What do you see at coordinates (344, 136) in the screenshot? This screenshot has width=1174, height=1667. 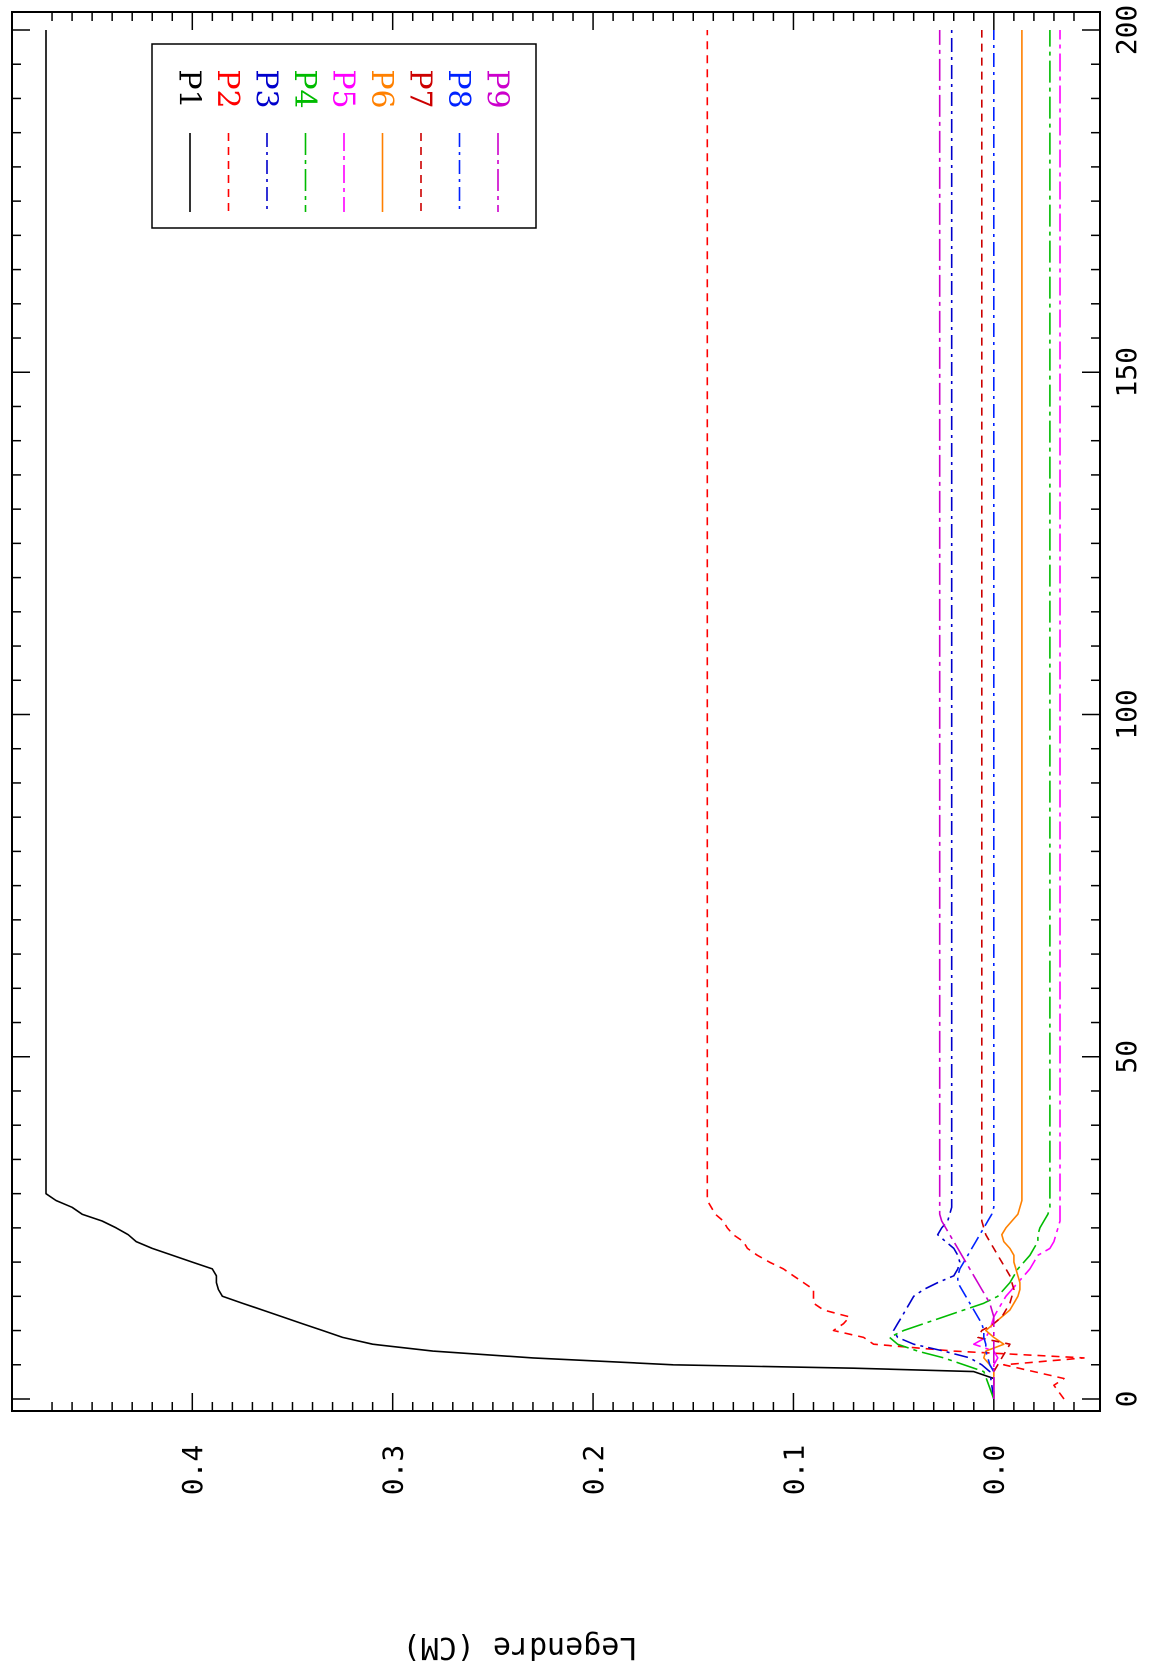 I see `legend: P1 P2 P3 P4 P5 P6 P7 P8 P9` at bounding box center [344, 136].